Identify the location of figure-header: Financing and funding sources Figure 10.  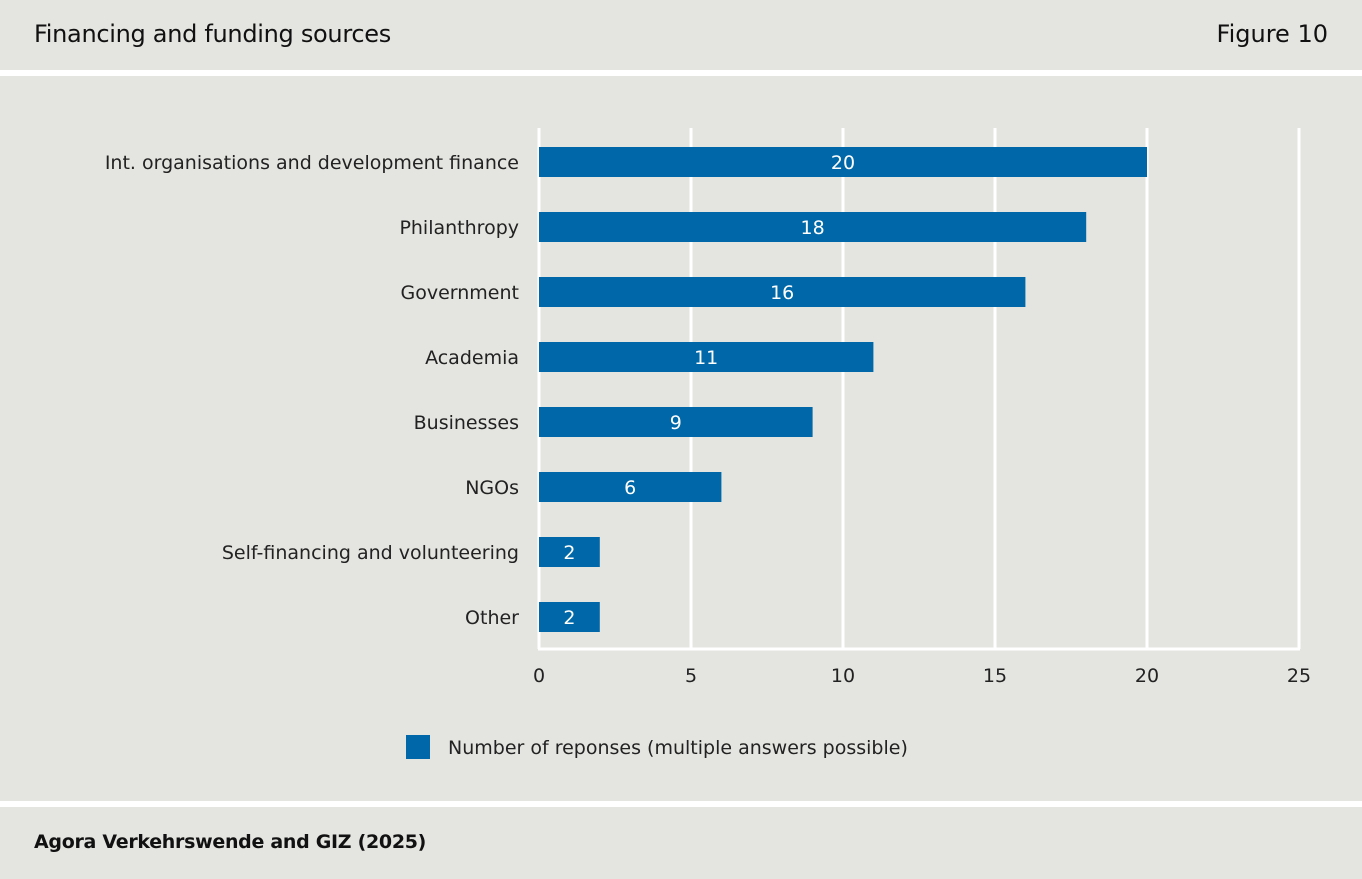
(681, 35).